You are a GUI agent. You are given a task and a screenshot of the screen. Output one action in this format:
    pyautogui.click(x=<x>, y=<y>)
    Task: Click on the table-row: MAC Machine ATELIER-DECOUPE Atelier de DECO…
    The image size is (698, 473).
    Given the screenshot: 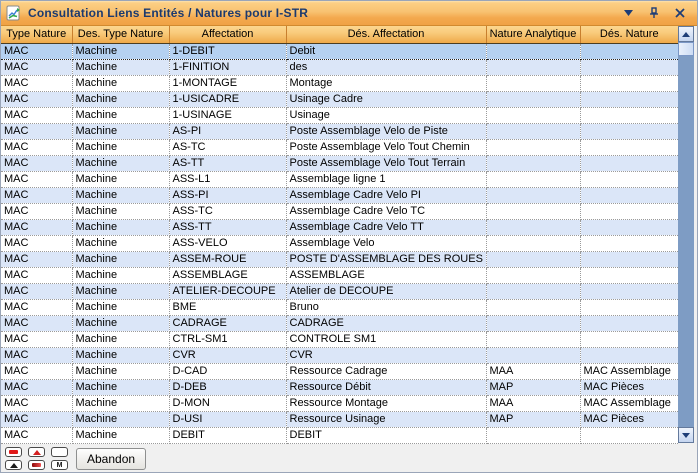 What is the action you would take?
    pyautogui.click(x=339, y=291)
    